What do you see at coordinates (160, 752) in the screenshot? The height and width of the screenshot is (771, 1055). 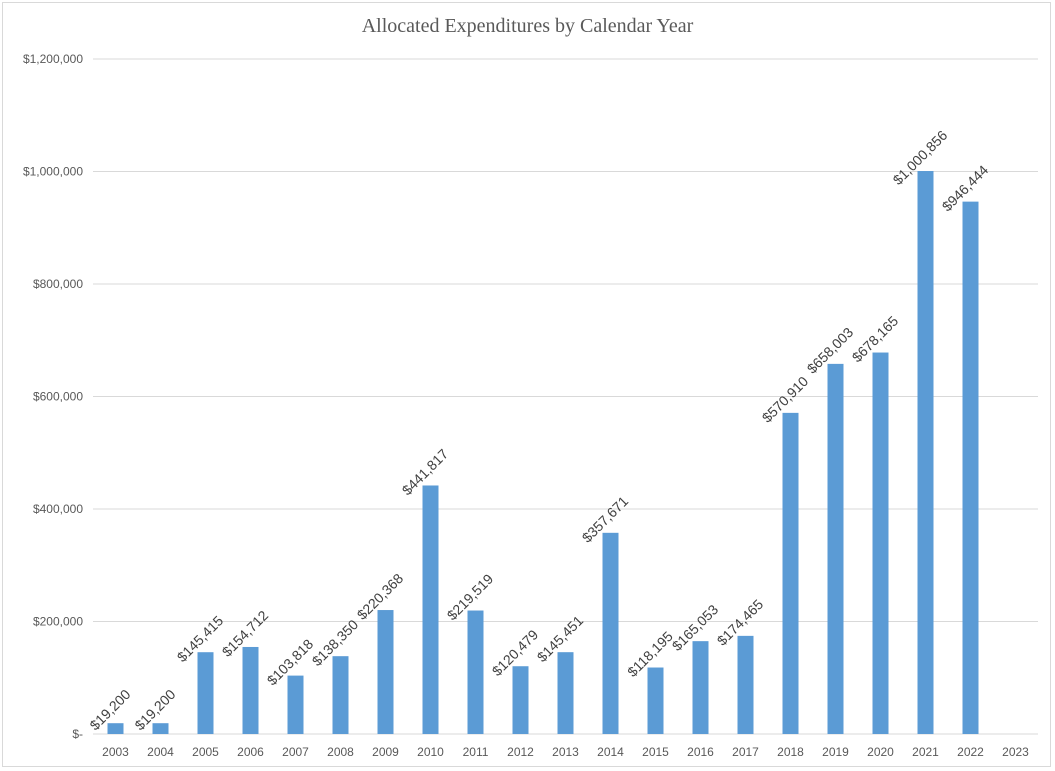 I see `x-tick-label: 2004` at bounding box center [160, 752].